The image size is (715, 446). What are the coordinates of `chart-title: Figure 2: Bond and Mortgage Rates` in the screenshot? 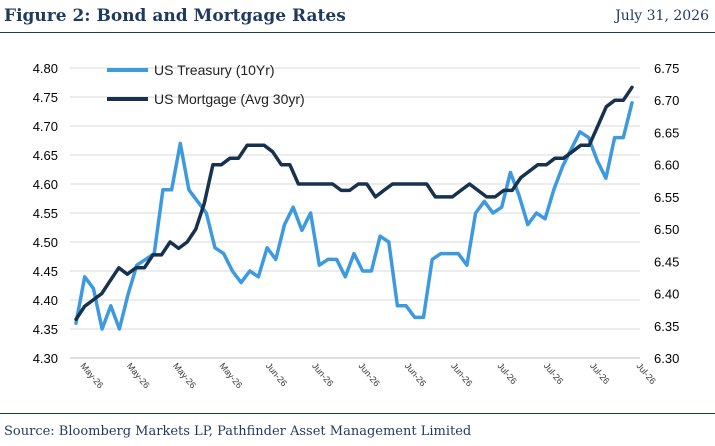 It's located at (175, 16).